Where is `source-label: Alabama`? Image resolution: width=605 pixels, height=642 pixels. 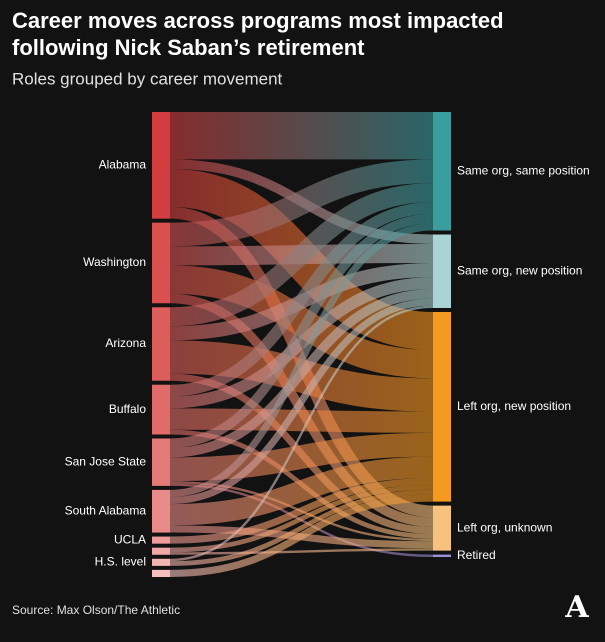
source-label: Alabama is located at coordinates (123, 165).